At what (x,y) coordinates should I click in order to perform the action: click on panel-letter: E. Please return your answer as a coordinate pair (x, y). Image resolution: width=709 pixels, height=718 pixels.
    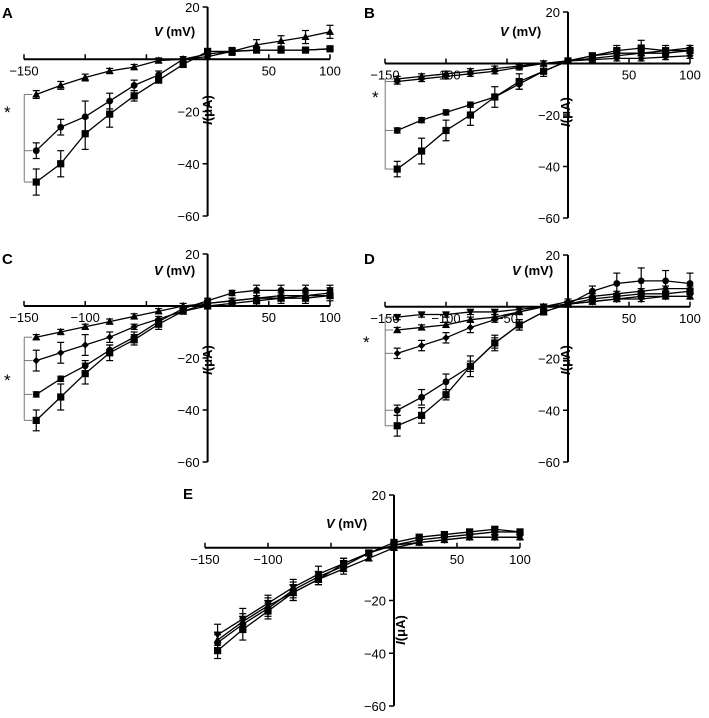
    Looking at the image, I should click on (188, 494).